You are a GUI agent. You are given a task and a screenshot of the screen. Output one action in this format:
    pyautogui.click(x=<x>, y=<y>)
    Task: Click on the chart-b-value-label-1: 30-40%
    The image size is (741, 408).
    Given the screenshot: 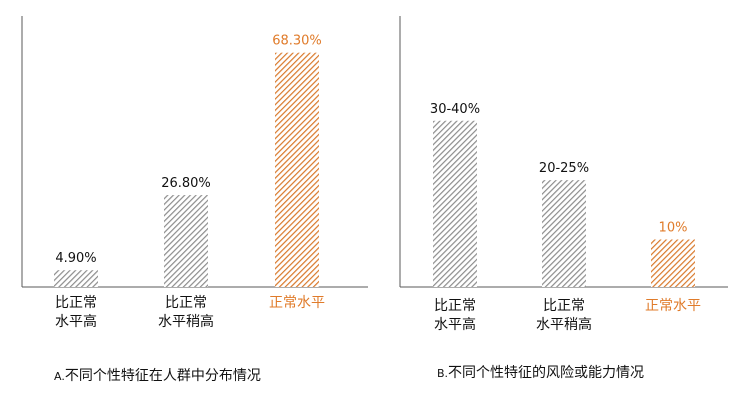 What is the action you would take?
    pyautogui.click(x=455, y=109)
    